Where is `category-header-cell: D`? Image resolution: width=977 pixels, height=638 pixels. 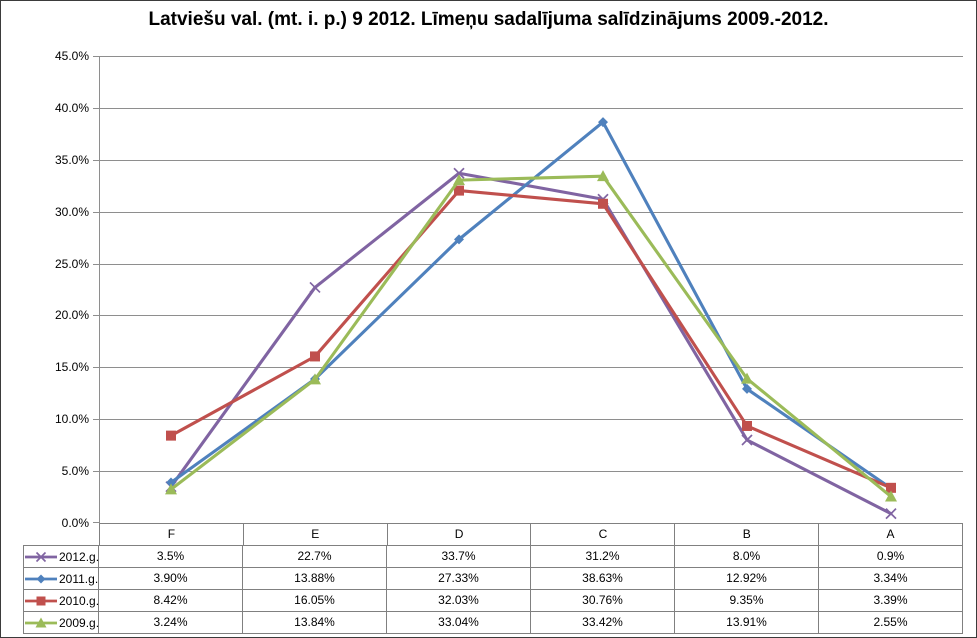
category-header-cell: D is located at coordinates (460, 534).